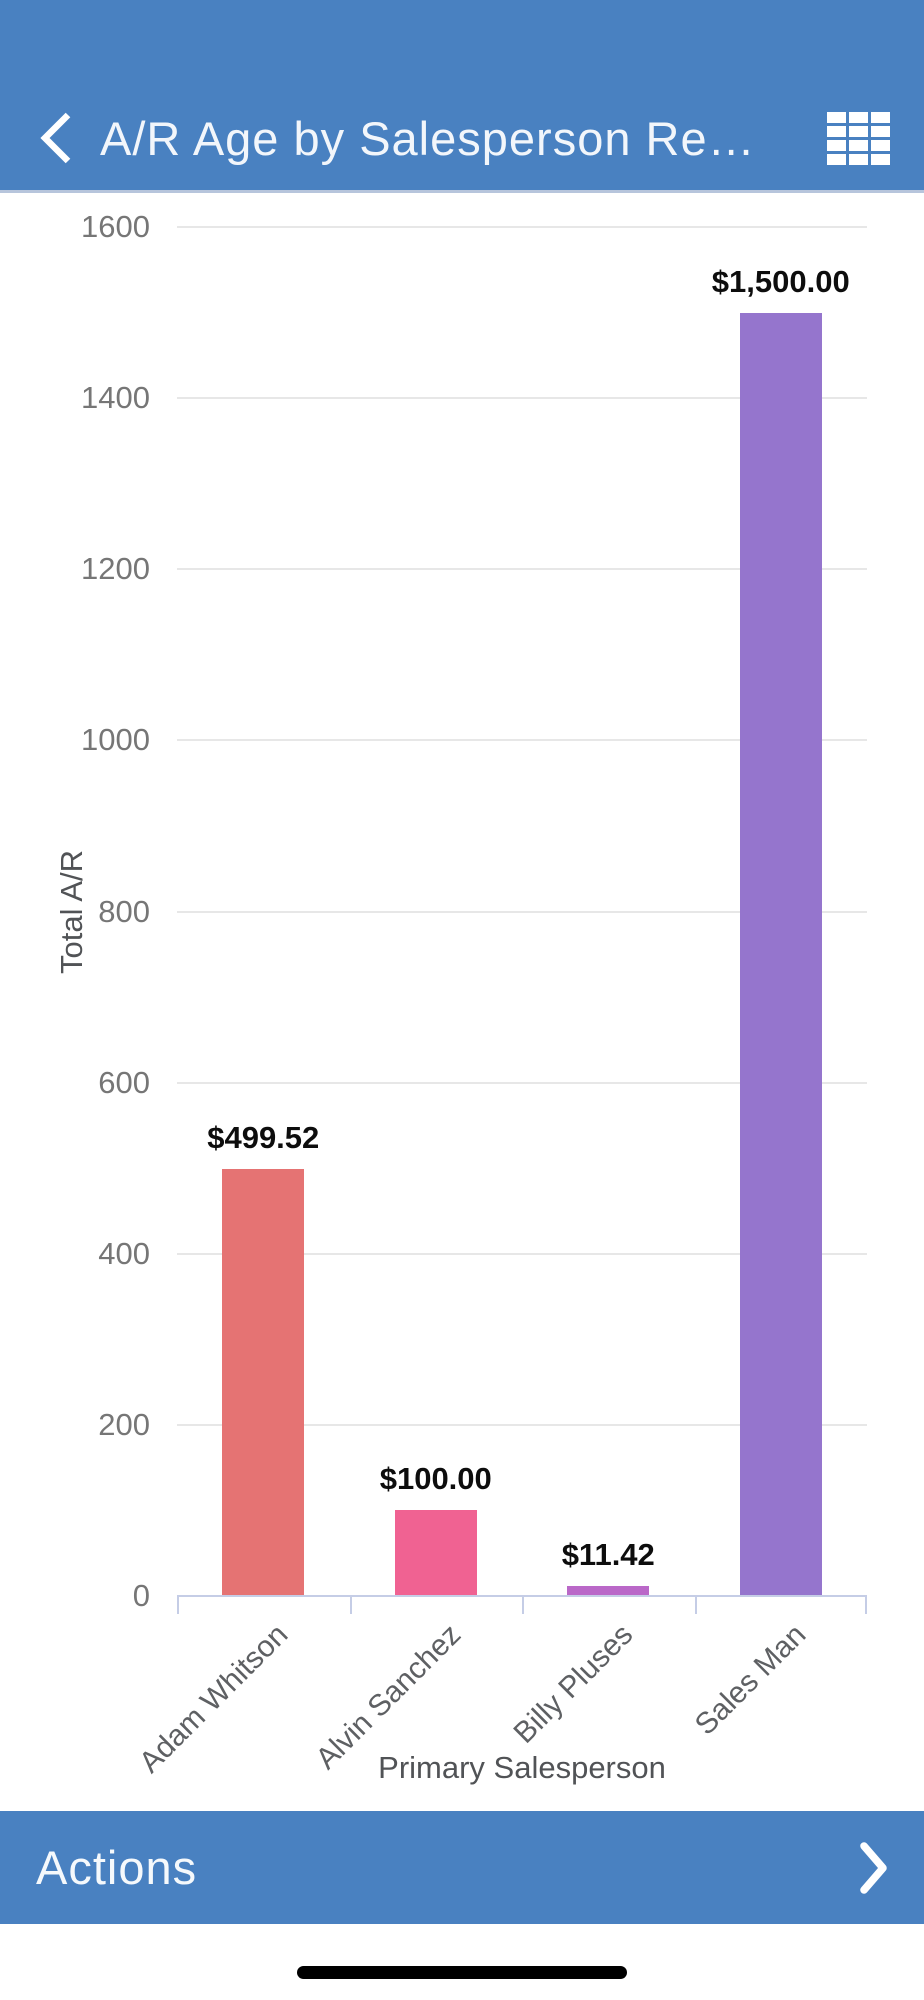 The height and width of the screenshot is (2000, 924). What do you see at coordinates (462, 1972) in the screenshot?
I see `home-indicator` at bounding box center [462, 1972].